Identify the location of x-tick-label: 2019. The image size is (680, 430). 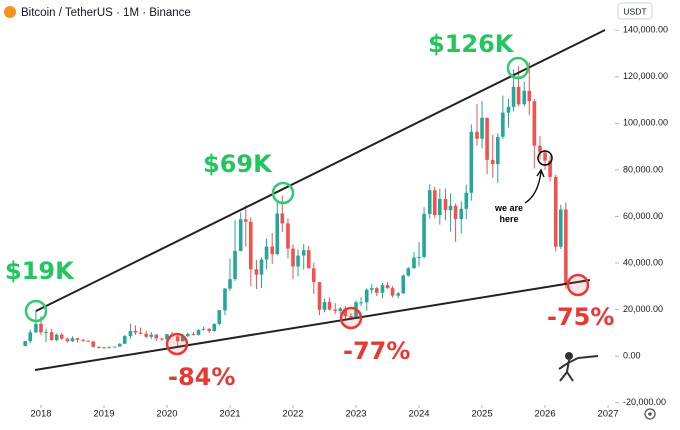
(103, 414).